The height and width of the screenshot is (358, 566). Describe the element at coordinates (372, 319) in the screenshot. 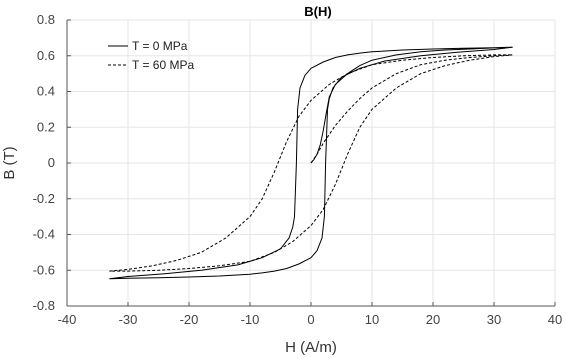

I see `x-tick-label-5: 10` at that location.